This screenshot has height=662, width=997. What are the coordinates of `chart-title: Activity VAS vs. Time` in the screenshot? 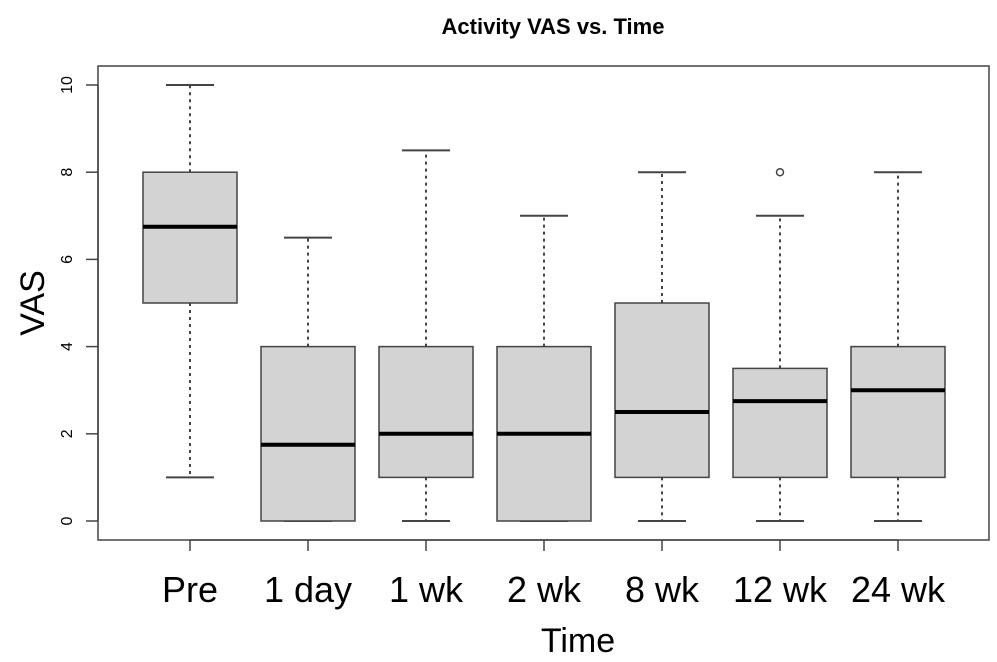 It's located at (553, 26).